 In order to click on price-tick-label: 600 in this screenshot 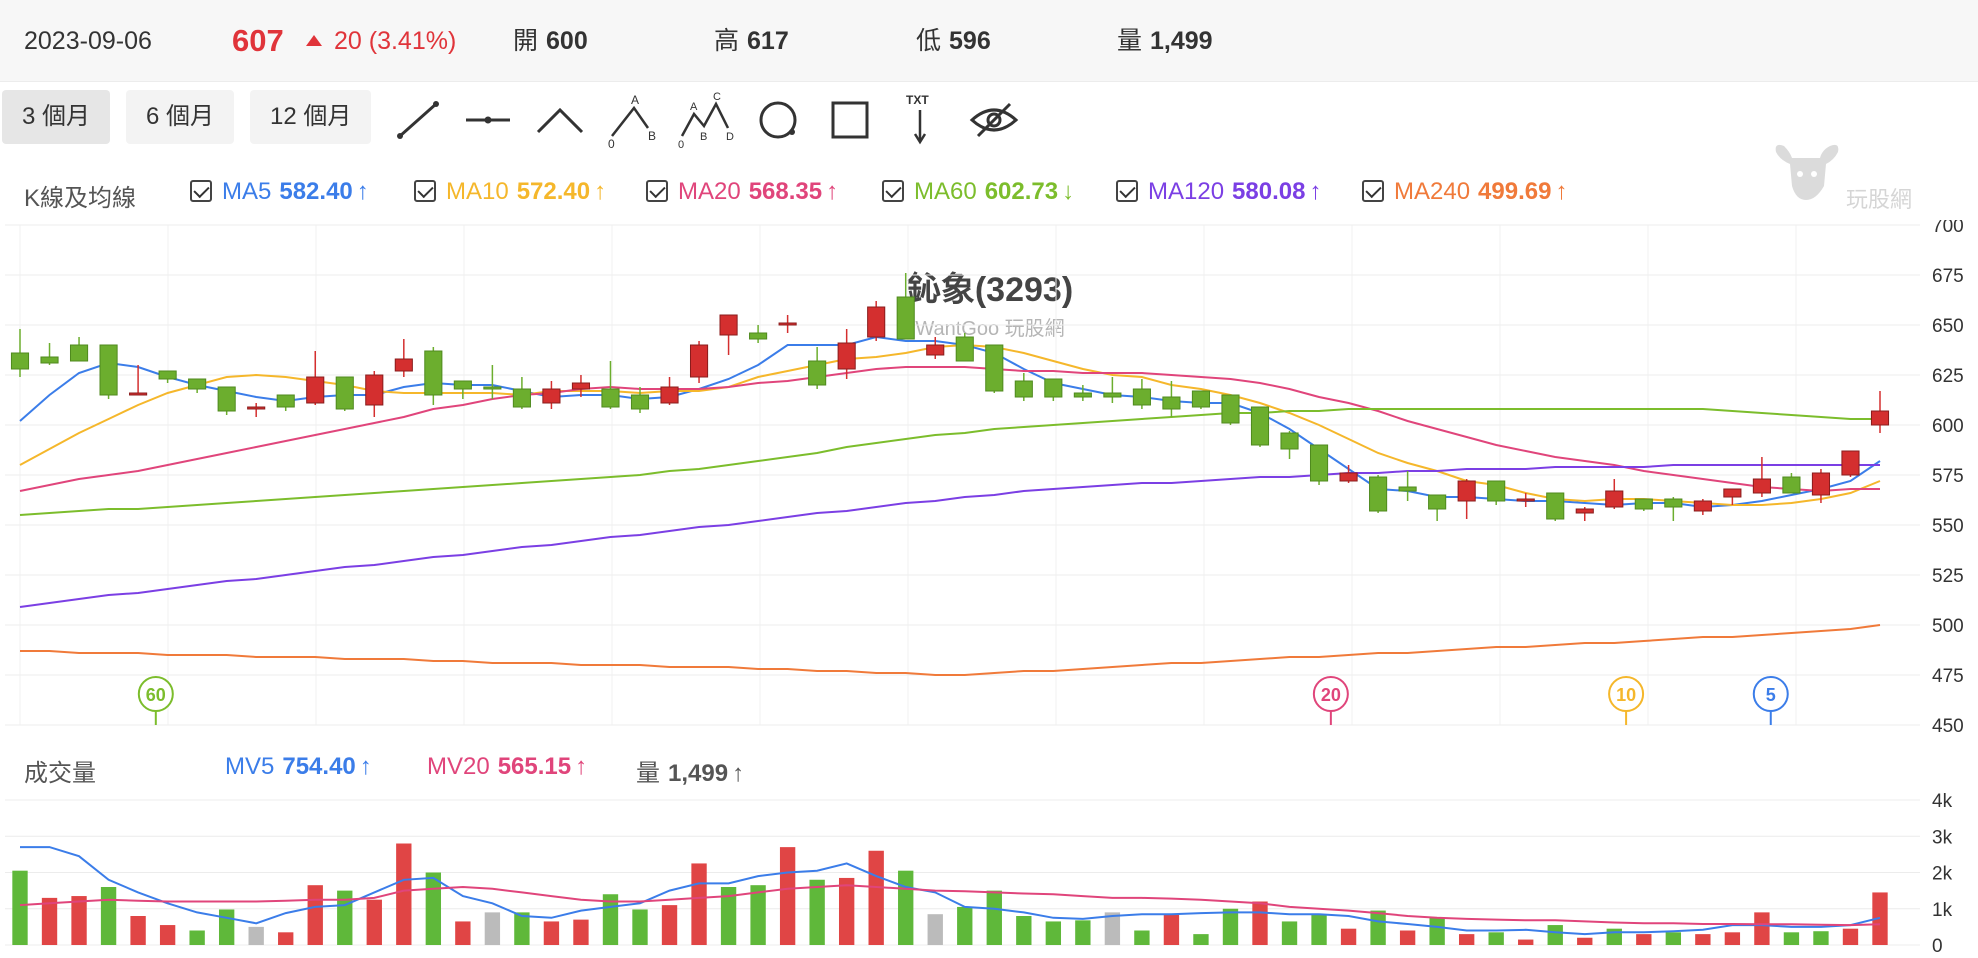, I will do `click(1948, 426)`.